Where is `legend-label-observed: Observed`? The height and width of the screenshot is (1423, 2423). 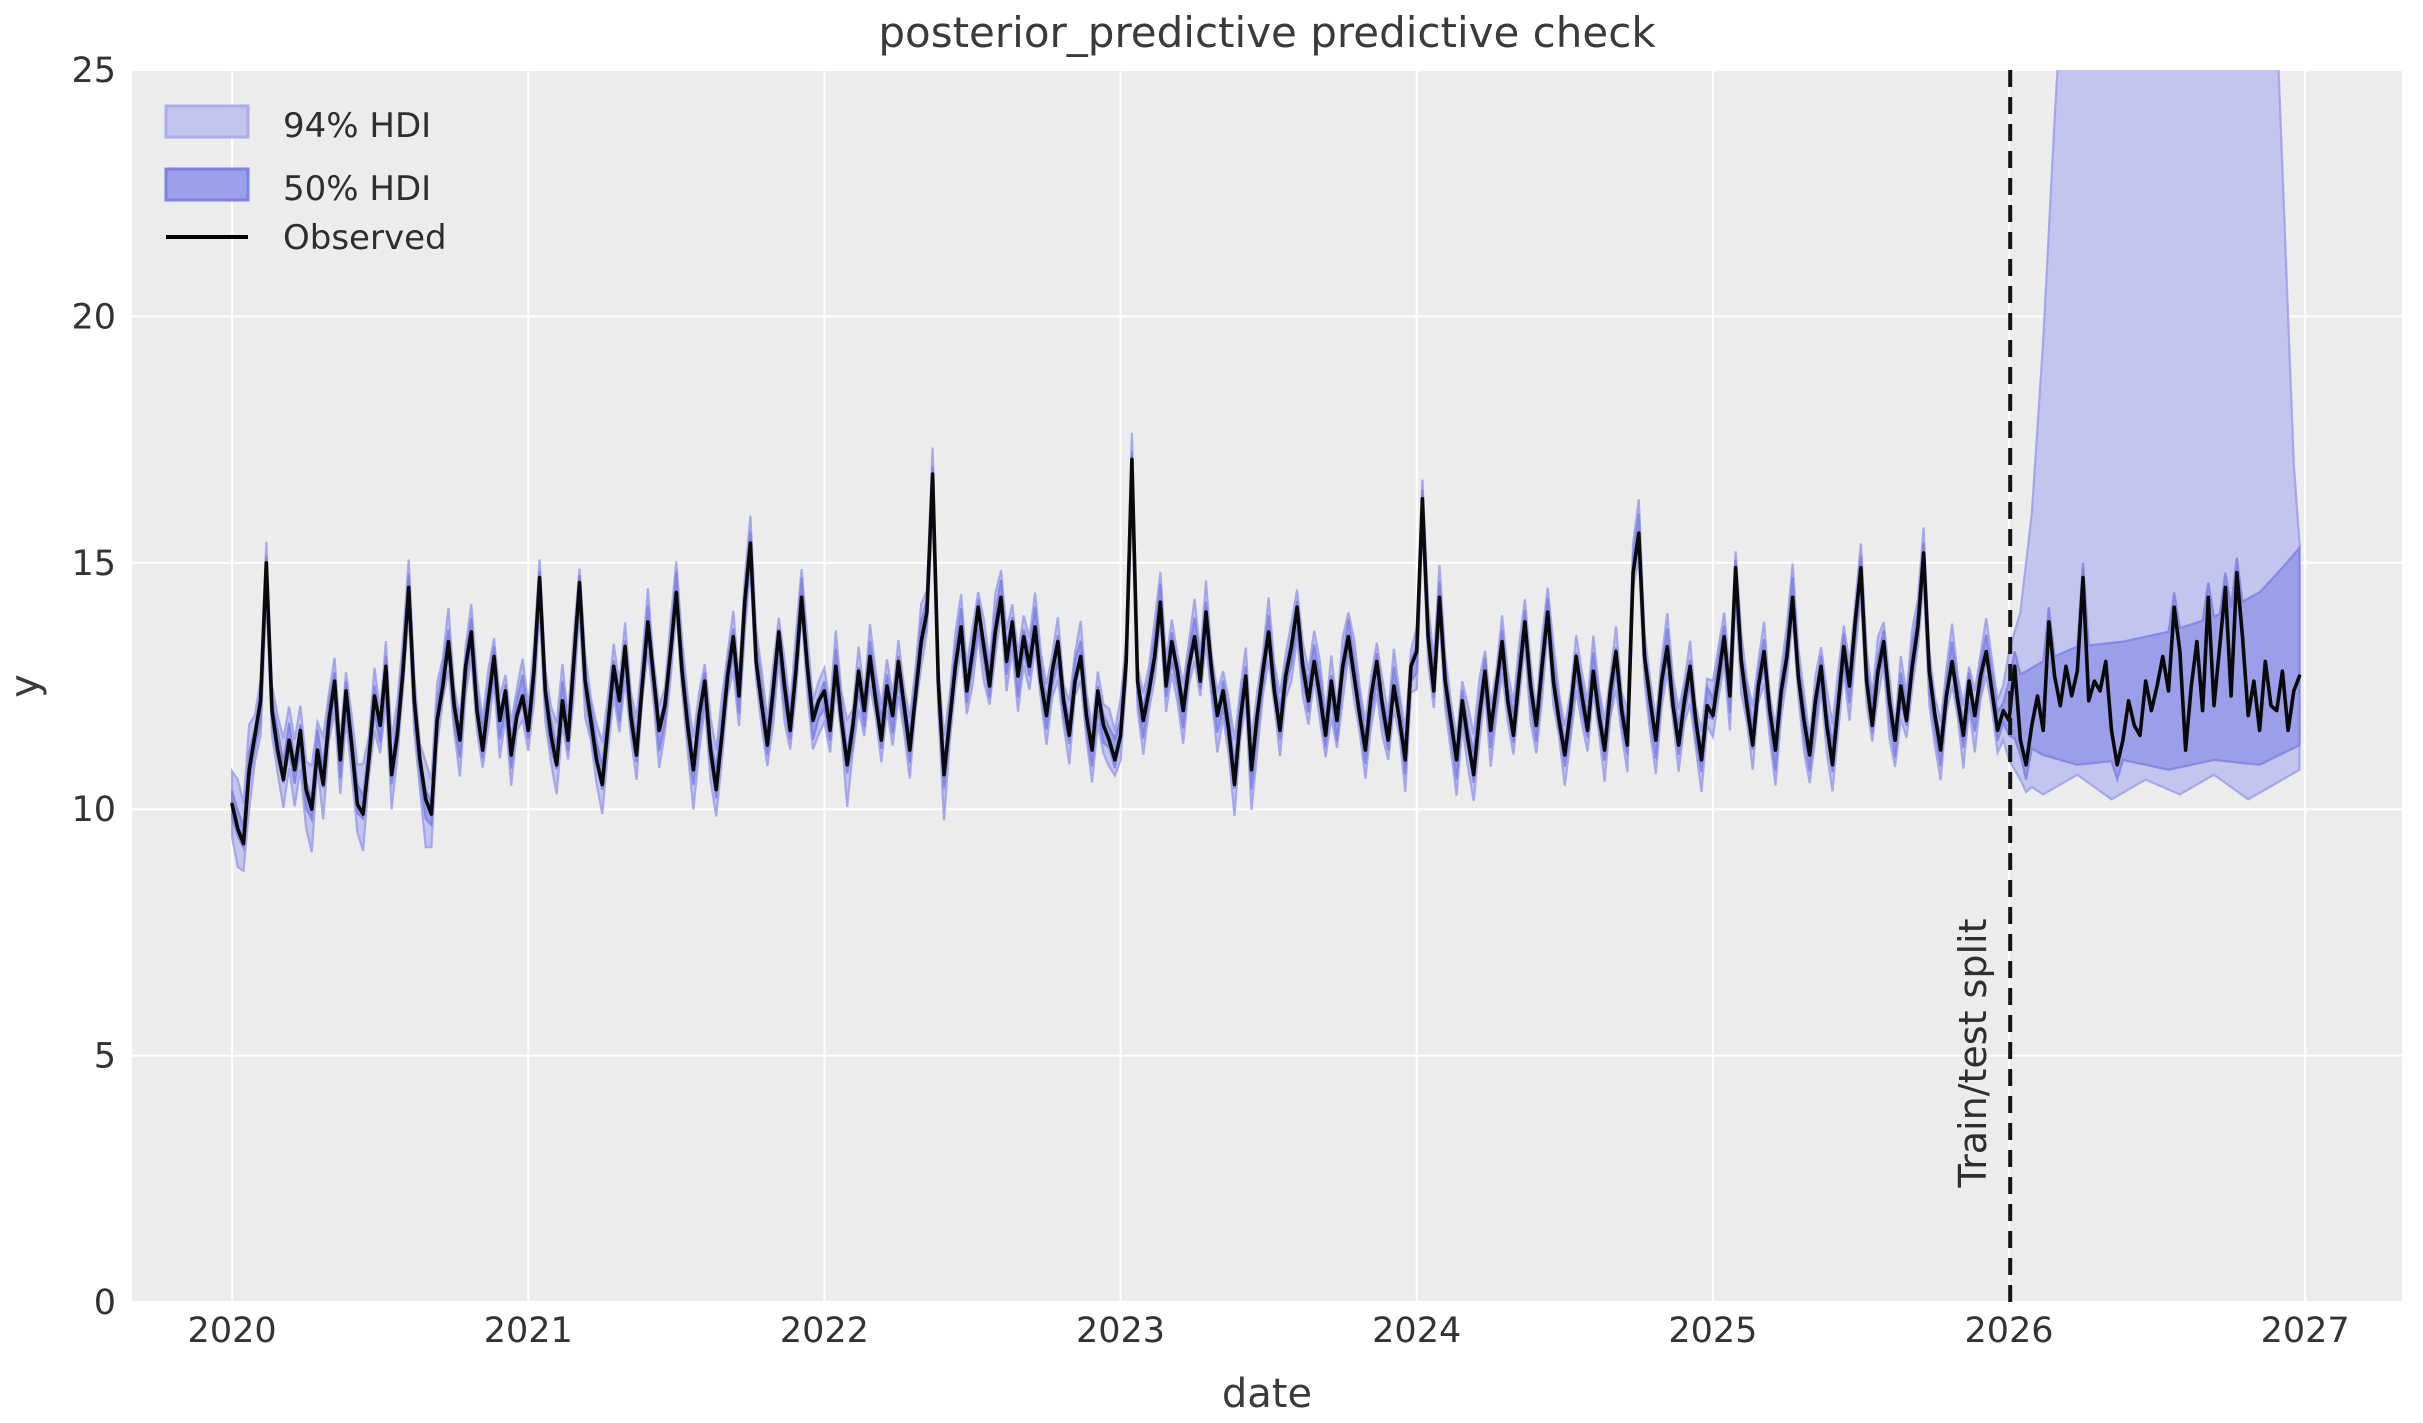 legend-label-observed: Observed is located at coordinates (365, 238).